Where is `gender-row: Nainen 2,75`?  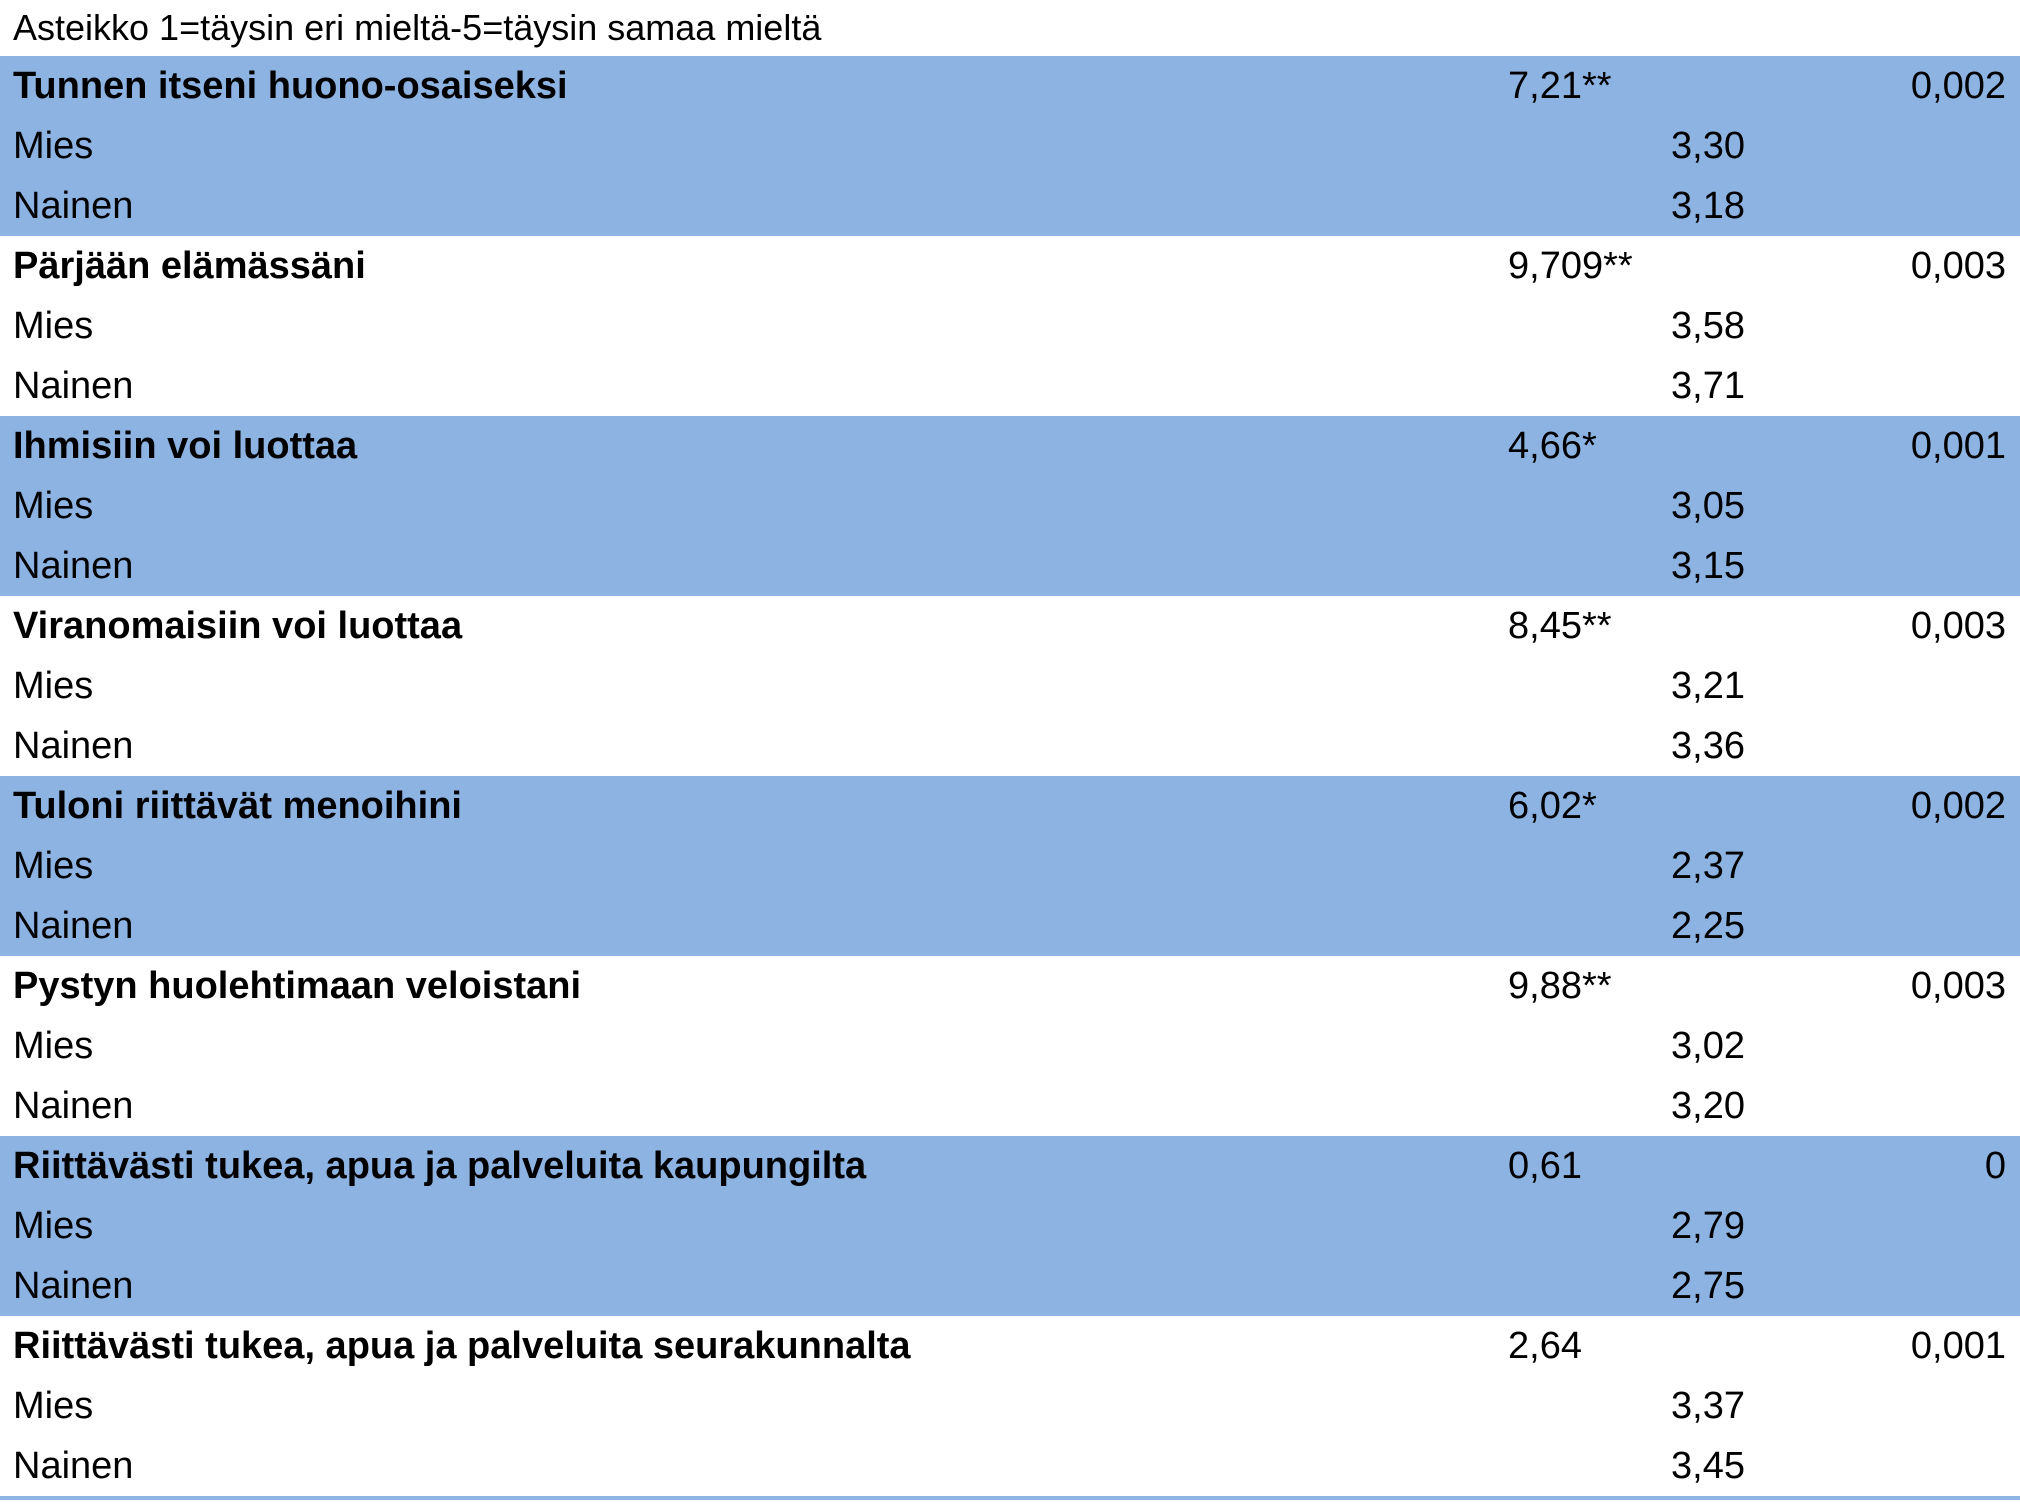 gender-row: Nainen 2,75 is located at coordinates (1010, 1286).